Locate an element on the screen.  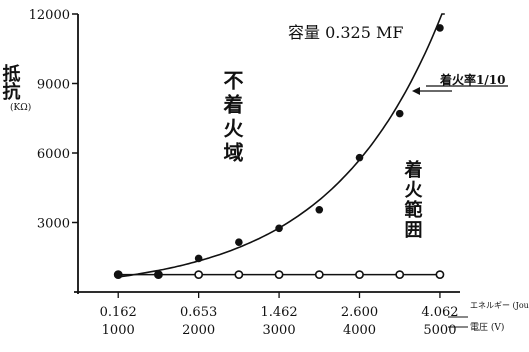
chart-title: 容量 0.325 MF is located at coordinates (345, 32).